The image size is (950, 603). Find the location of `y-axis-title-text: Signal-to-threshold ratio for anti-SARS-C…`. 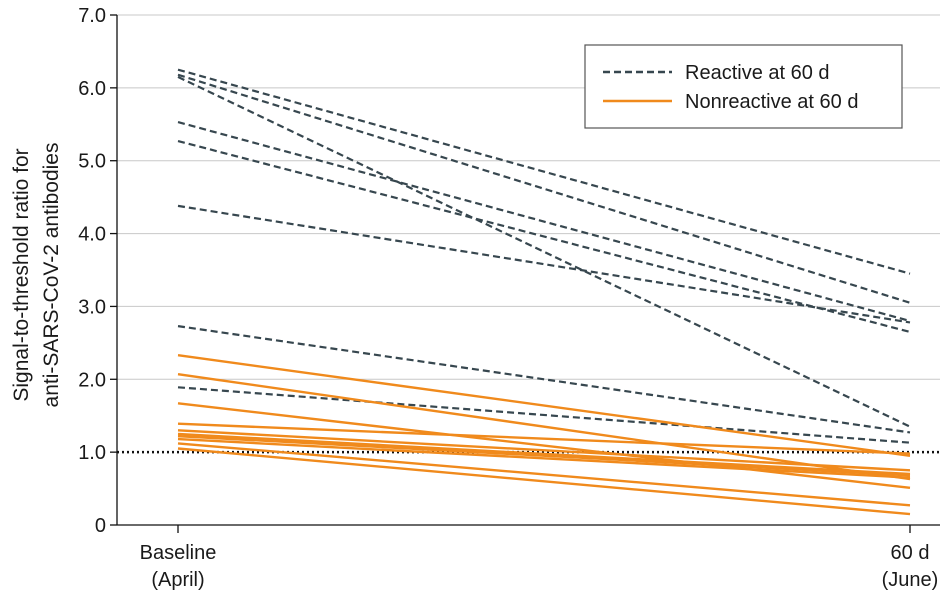

y-axis-title-text: Signal-to-threshold ratio for anti-SARS-C… is located at coordinates (36, 275).